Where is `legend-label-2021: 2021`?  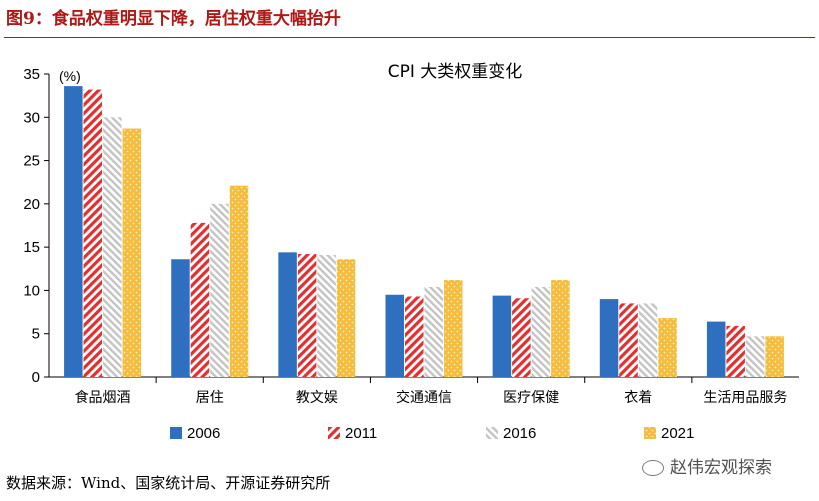 legend-label-2021: 2021 is located at coordinates (677, 433).